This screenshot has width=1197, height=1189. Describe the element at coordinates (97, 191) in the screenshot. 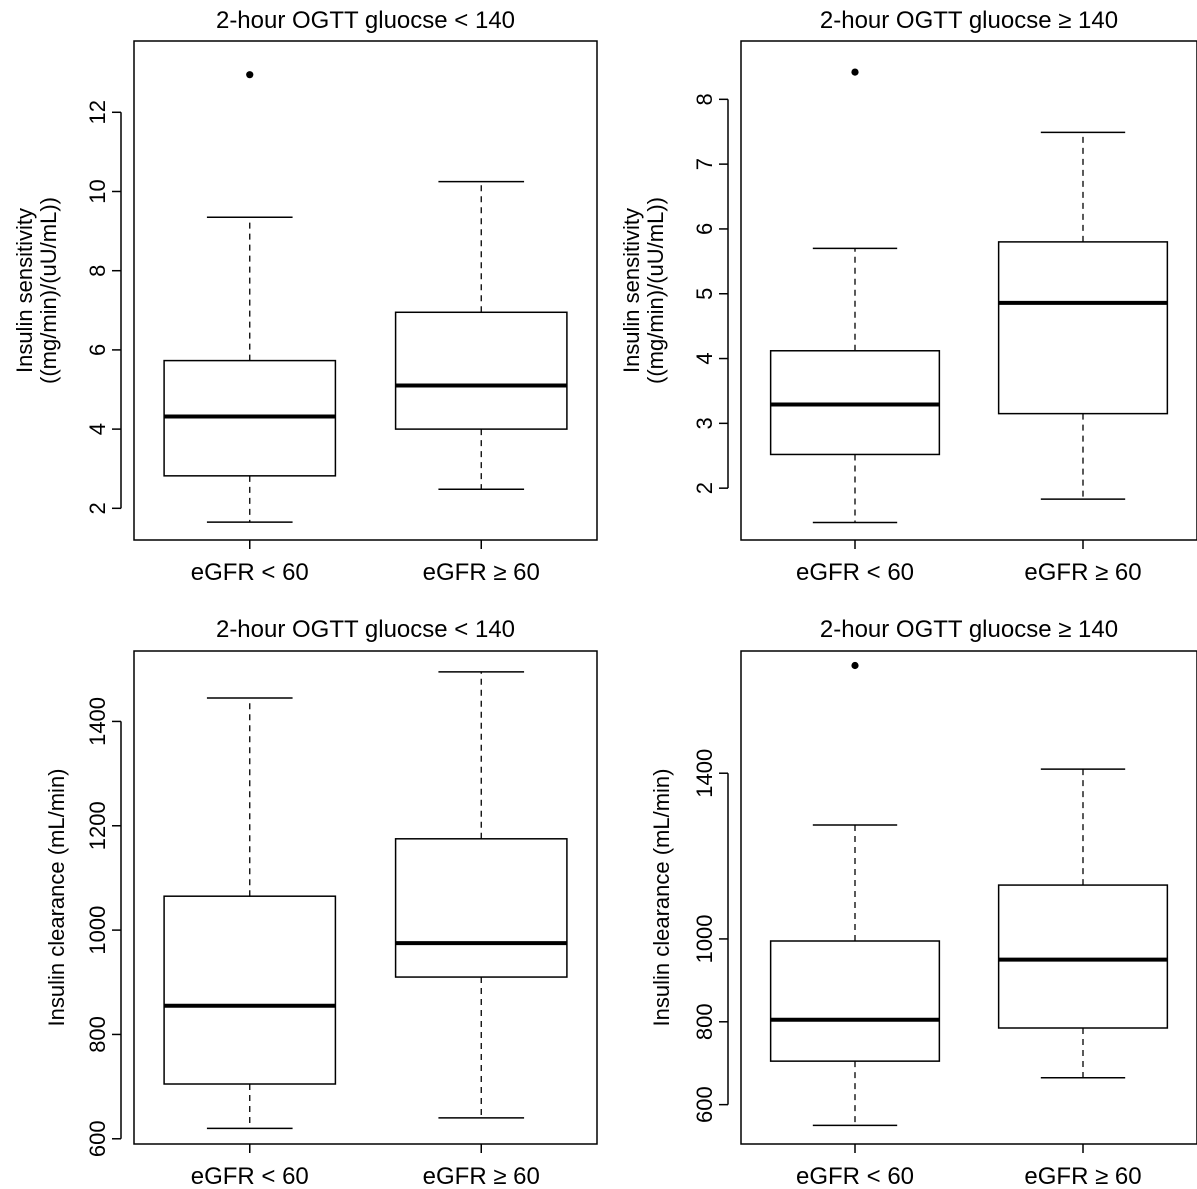

I see `y-tick-label: 10` at that location.